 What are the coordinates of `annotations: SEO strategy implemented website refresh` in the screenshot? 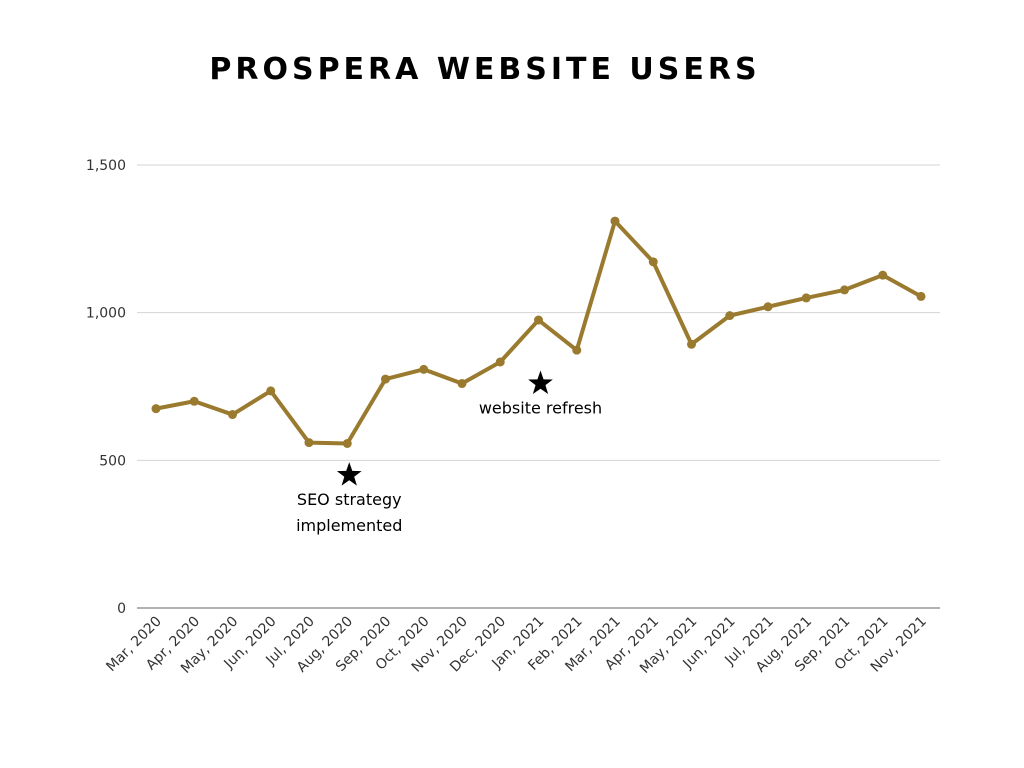 It's located at (449, 452).